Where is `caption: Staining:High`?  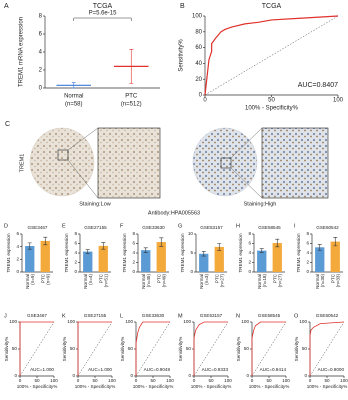
caption: Staining:High is located at coordinates (260, 204).